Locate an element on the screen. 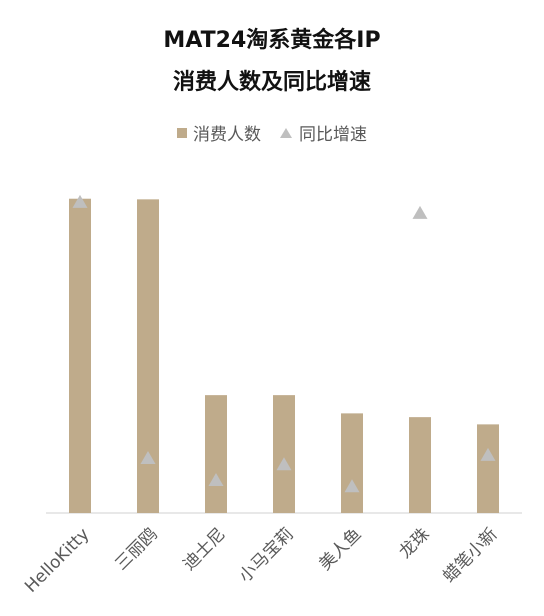  x-tick-label-1: 三丽鸥 is located at coordinates (136, 549).